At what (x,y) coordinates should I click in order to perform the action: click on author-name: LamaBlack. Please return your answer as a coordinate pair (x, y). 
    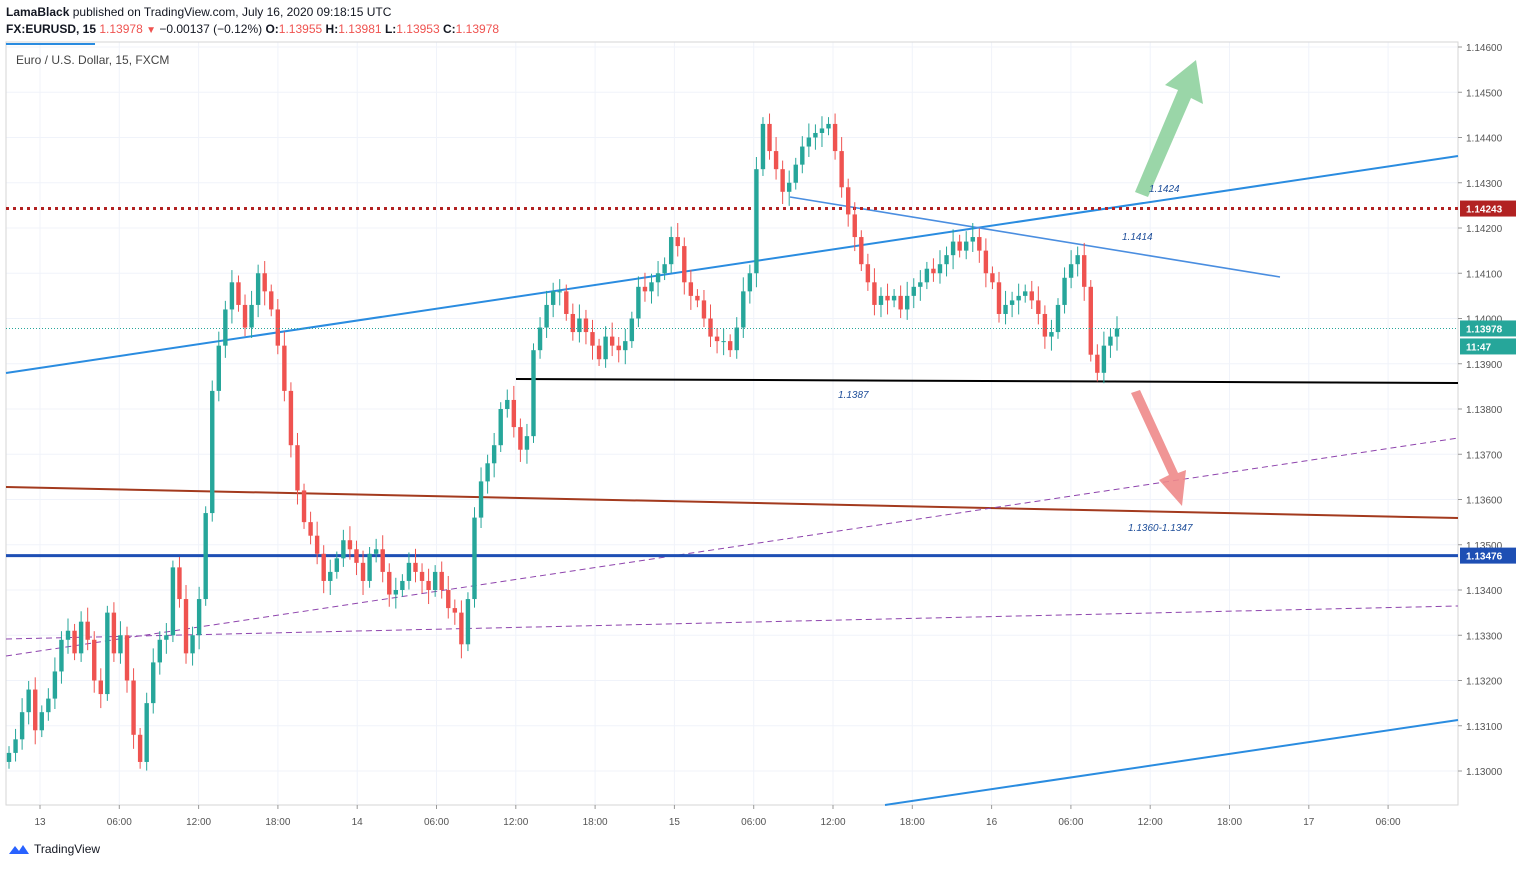
    Looking at the image, I should click on (38, 12).